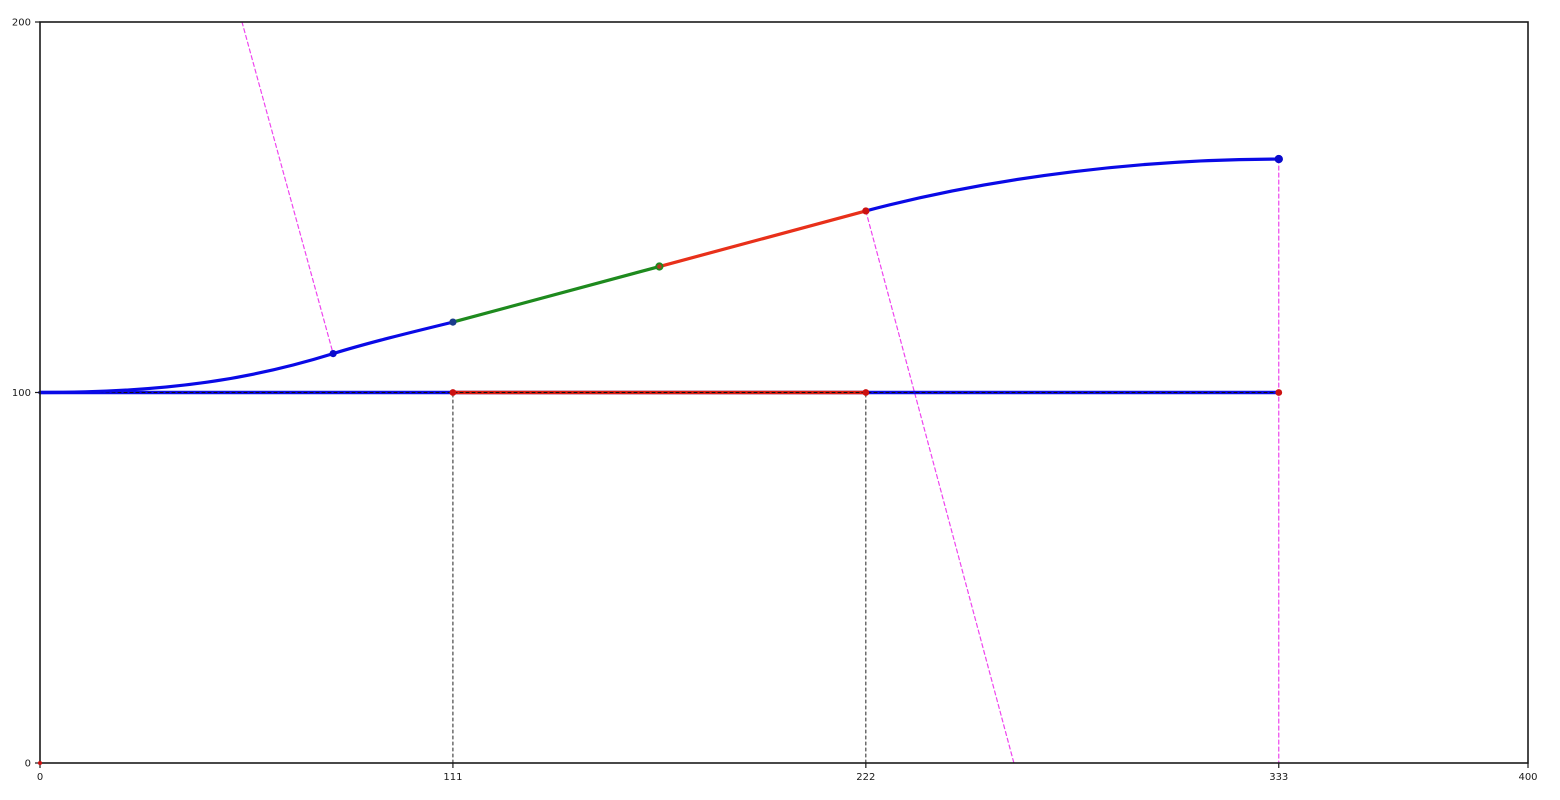  I want to click on curve-green-segment, so click(556, 294).